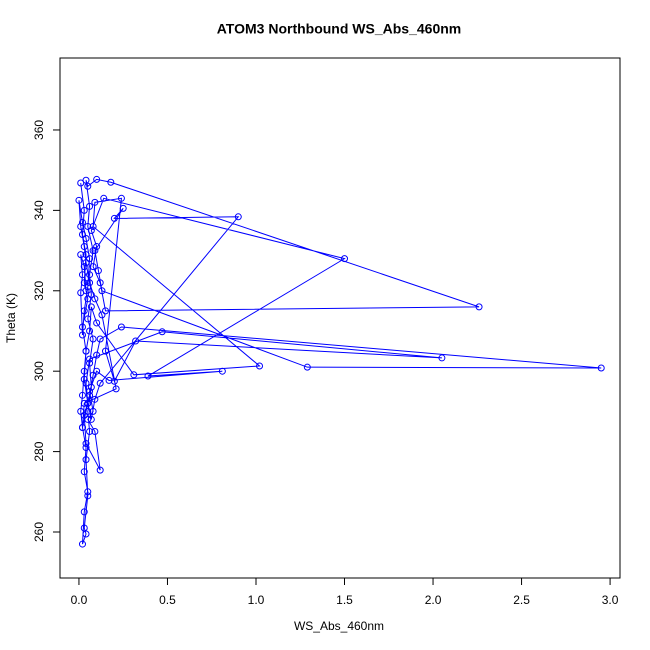 Image resolution: width=650 pixels, height=650 pixels. Describe the element at coordinates (39, 532) in the screenshot. I see `y-tick-label: 260` at that location.